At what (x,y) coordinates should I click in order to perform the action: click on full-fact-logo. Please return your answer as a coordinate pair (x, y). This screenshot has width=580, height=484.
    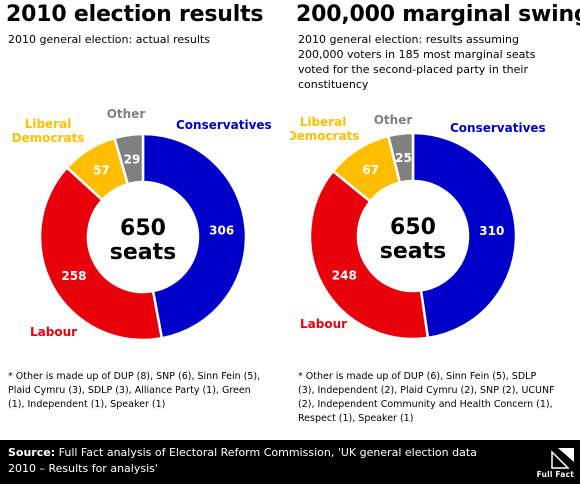
    Looking at the image, I should click on (562, 458).